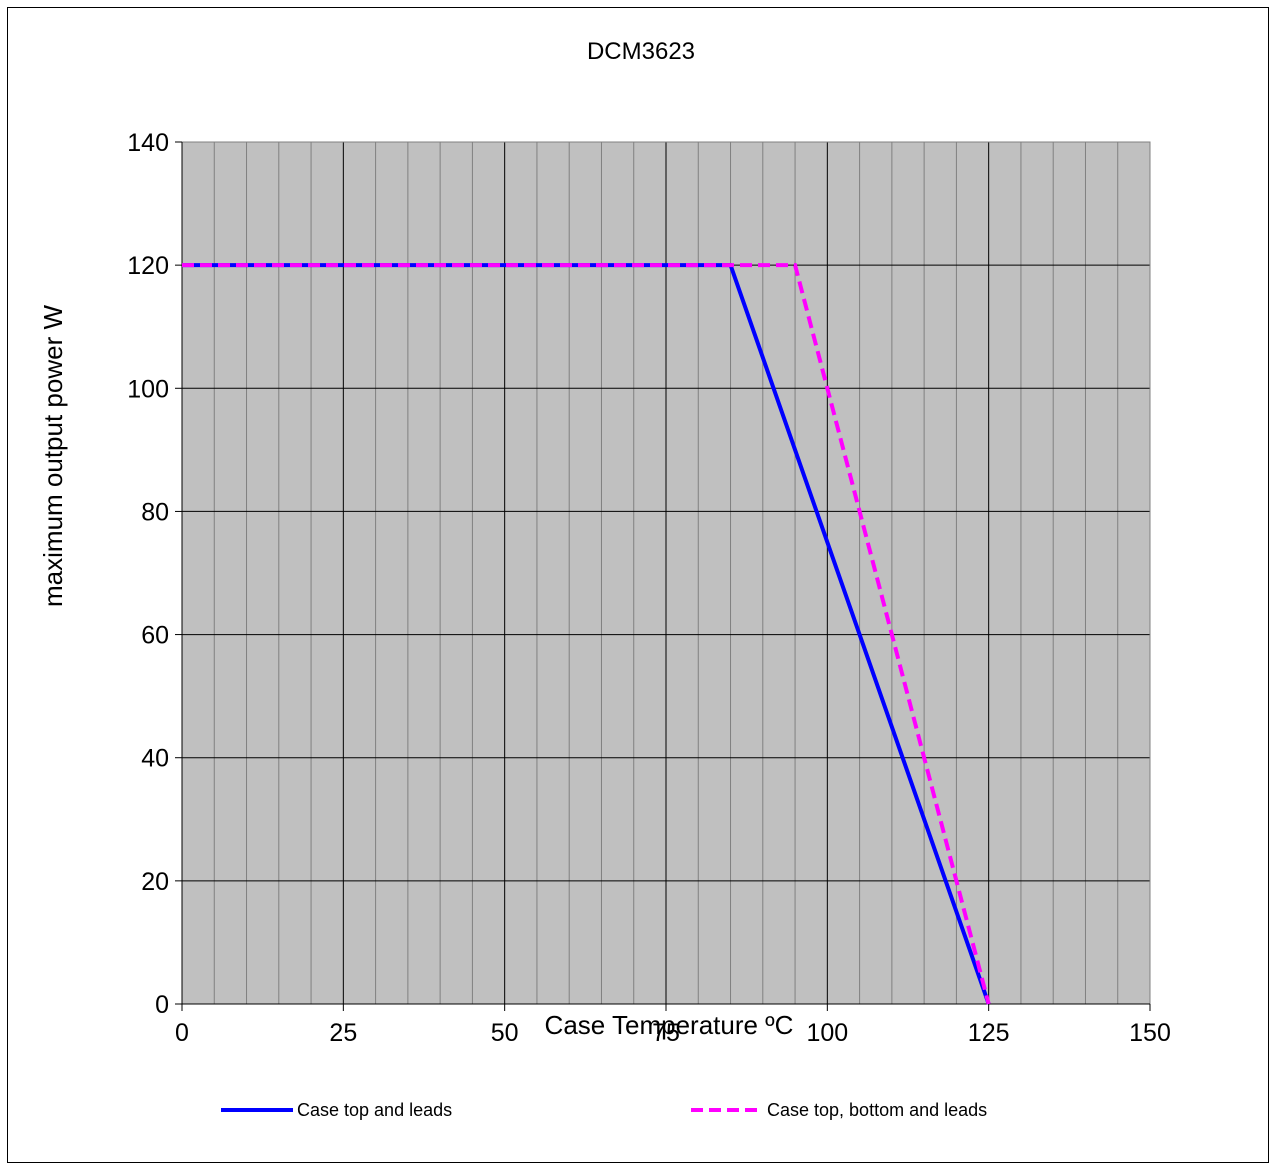 The image size is (1278, 1171). What do you see at coordinates (53, 456) in the screenshot?
I see `y-axis-label: maximum output power W` at bounding box center [53, 456].